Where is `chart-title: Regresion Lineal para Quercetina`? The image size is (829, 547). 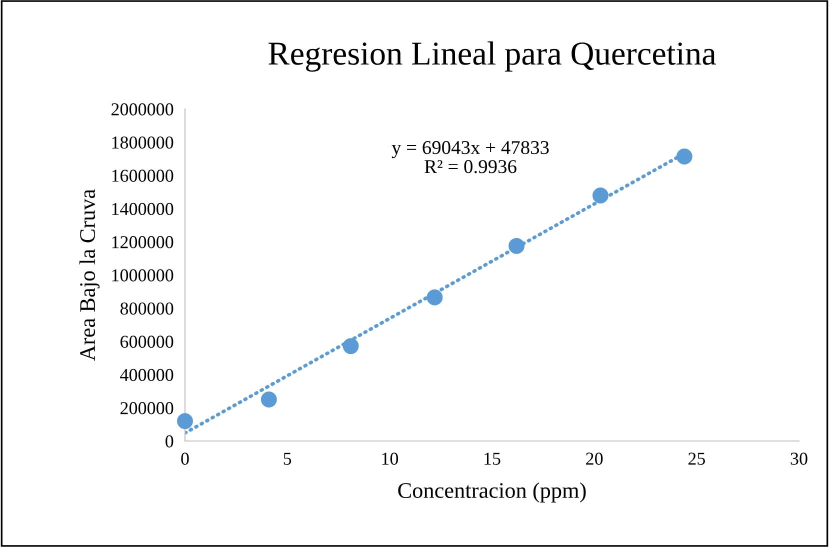 chart-title: Regresion Lineal para Quercetina is located at coordinates (492, 56).